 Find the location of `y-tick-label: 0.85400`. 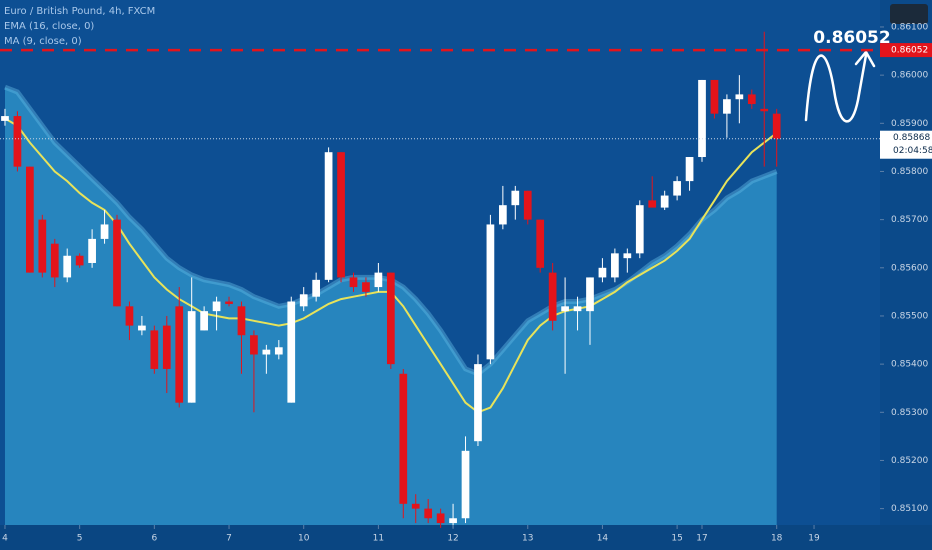

y-tick-label: 0.85400 is located at coordinates (909, 365).